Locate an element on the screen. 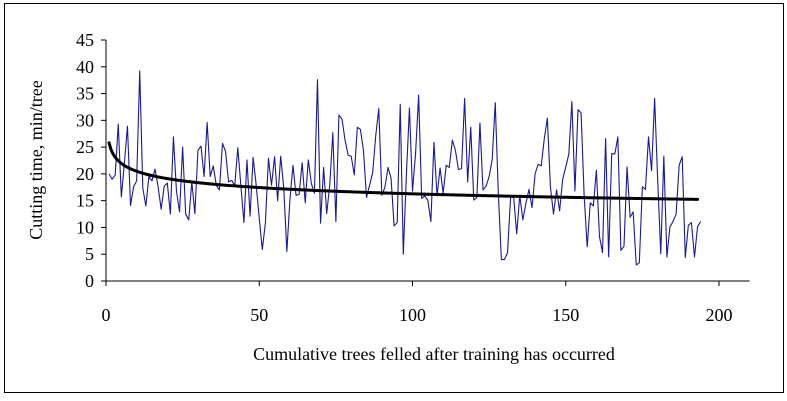 This screenshot has height=401, width=787. x-tick-label: 200 is located at coordinates (719, 315).